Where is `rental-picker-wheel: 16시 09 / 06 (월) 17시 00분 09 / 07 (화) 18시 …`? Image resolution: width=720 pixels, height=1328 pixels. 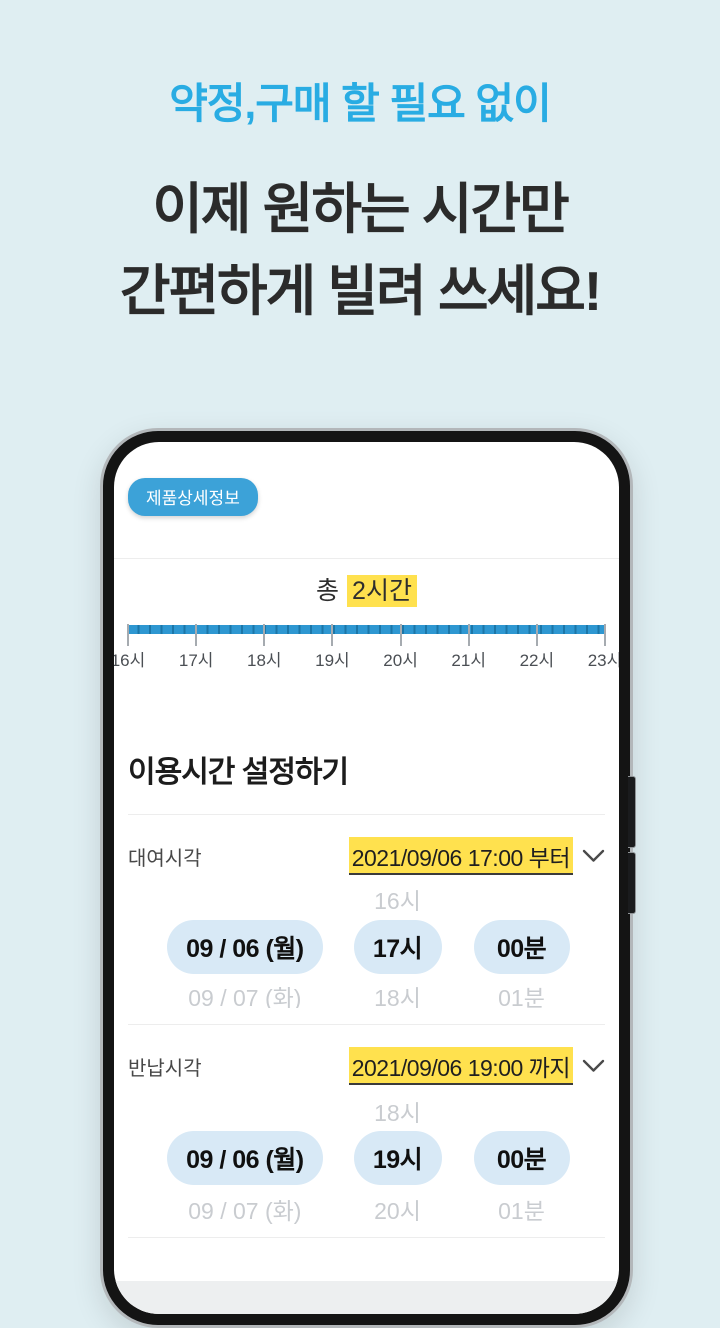 rental-picker-wheel: 16시 09 / 06 (월) 17시 00분 09 / 07 (화) 18시 … is located at coordinates (366, 942).